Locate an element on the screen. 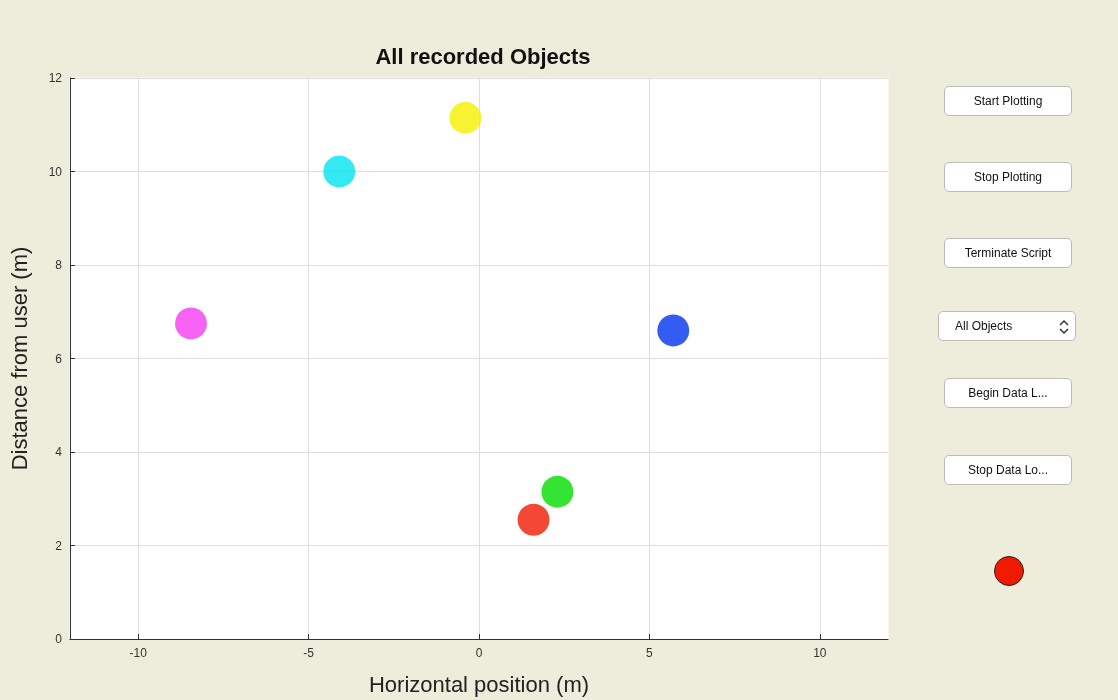  y-axis-title: Distance from user (m) is located at coordinates (19, 358).